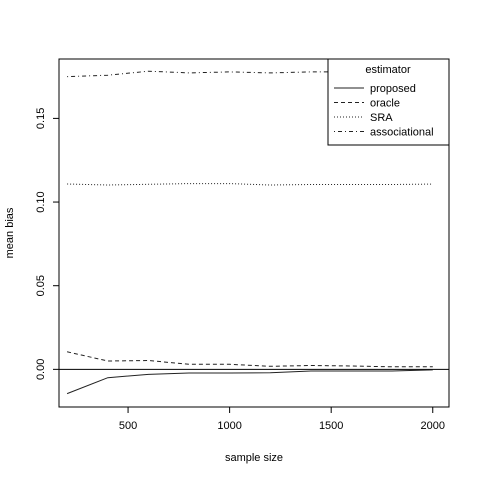 This screenshot has width=480, height=480. What do you see at coordinates (393, 89) in the screenshot?
I see `legend-label-proposed: proposed` at bounding box center [393, 89].